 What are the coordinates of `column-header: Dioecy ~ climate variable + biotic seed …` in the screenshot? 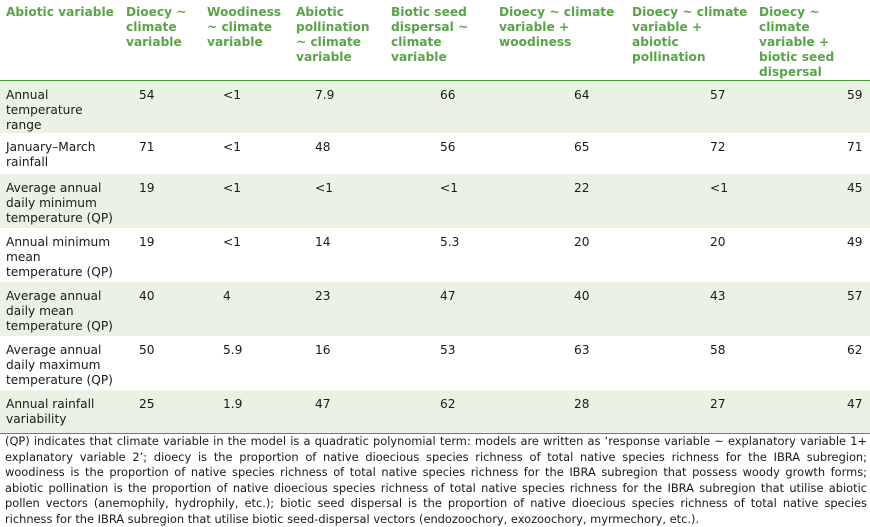 It's located at (797, 42).